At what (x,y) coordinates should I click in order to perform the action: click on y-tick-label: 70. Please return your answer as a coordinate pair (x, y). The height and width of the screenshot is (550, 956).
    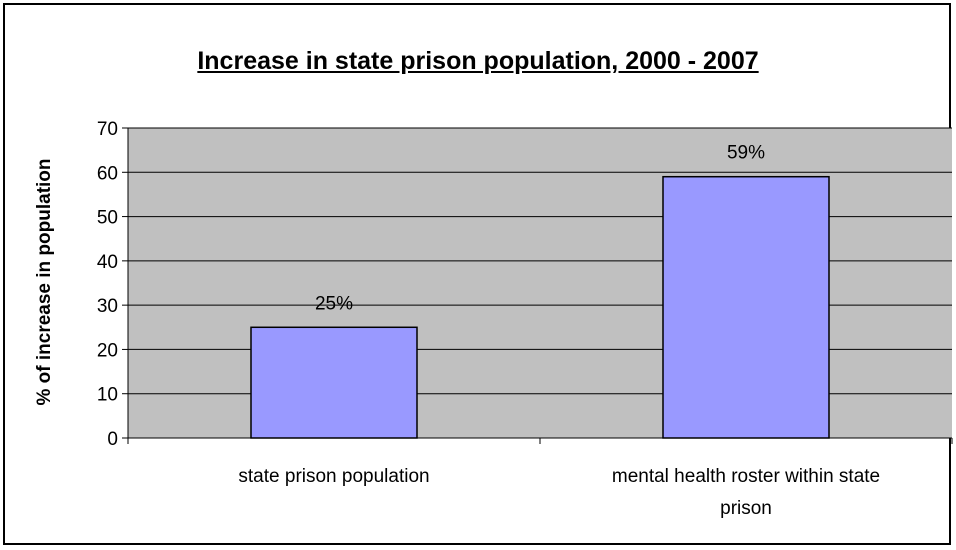
    Looking at the image, I should click on (107, 129).